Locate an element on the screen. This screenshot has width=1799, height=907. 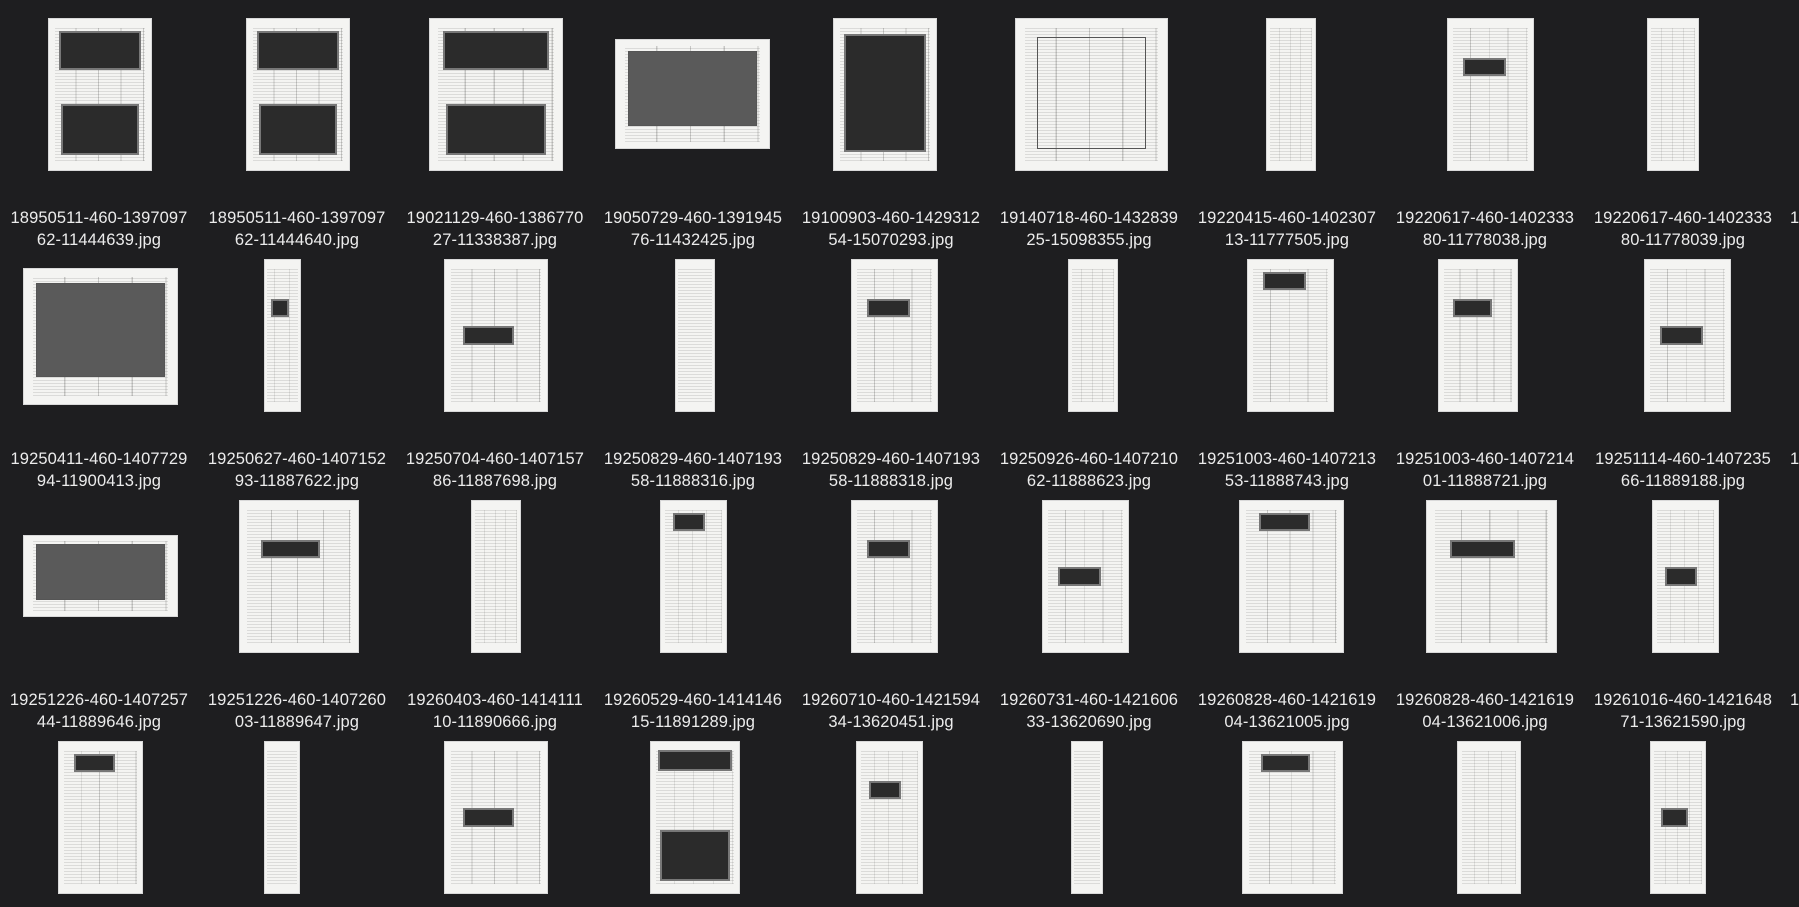
file-item: 18950511-460-1397097 62-11444640.jpg is located at coordinates (297, 138).